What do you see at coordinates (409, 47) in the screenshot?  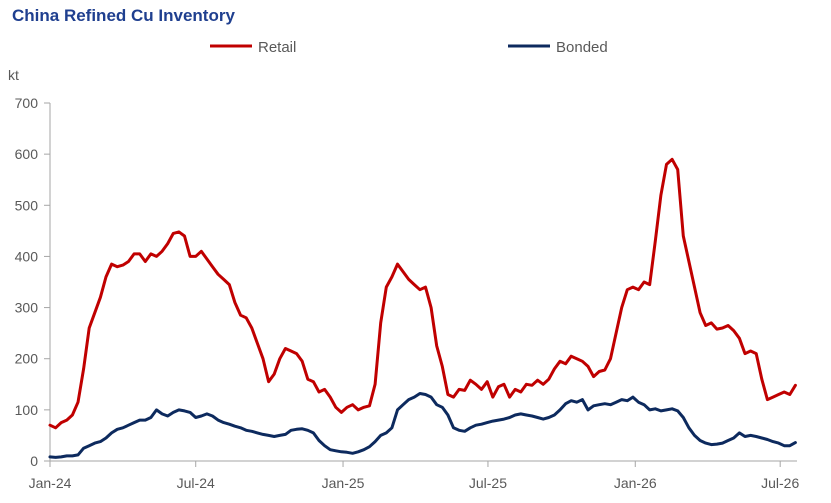 I see `legend: Retail Bonded` at bounding box center [409, 47].